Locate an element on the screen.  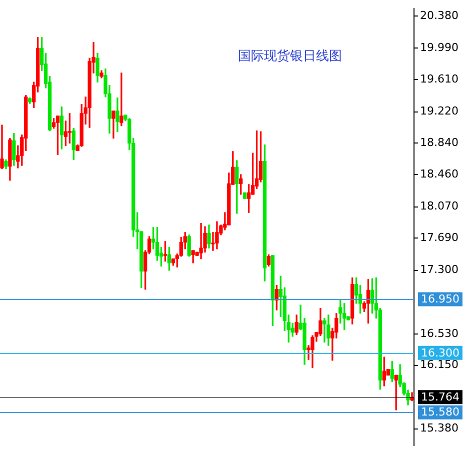
y-tick-label: 18.460 is located at coordinates (439, 173).